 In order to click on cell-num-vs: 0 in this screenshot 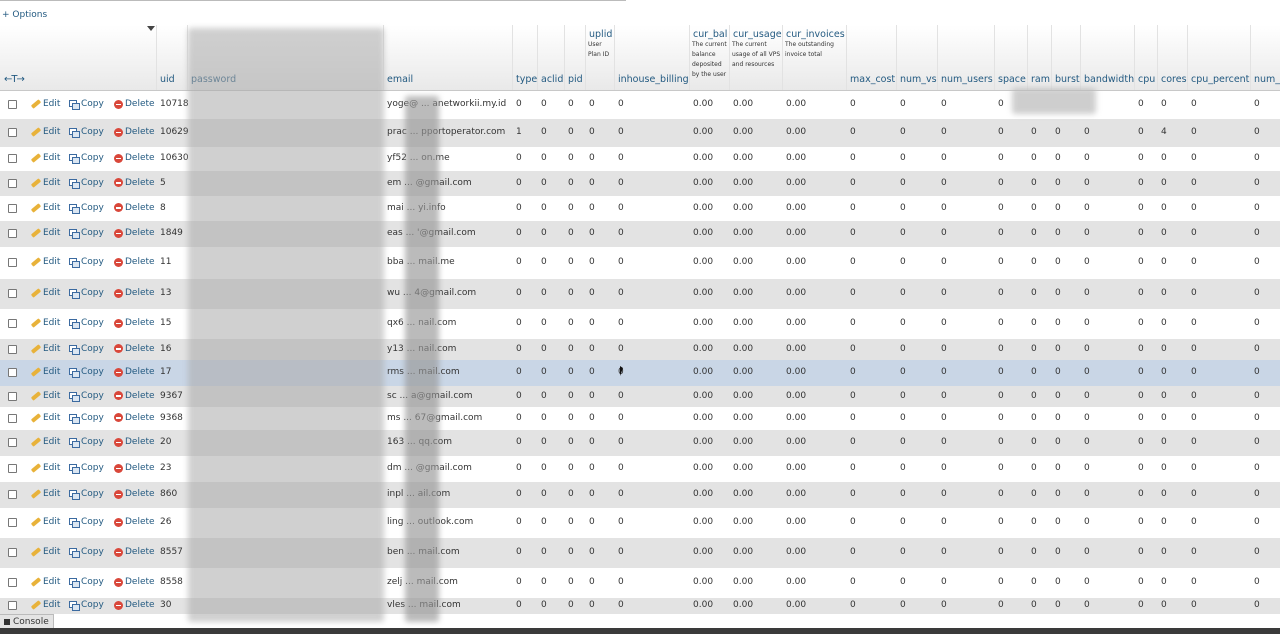, I will do `click(903, 182)`.